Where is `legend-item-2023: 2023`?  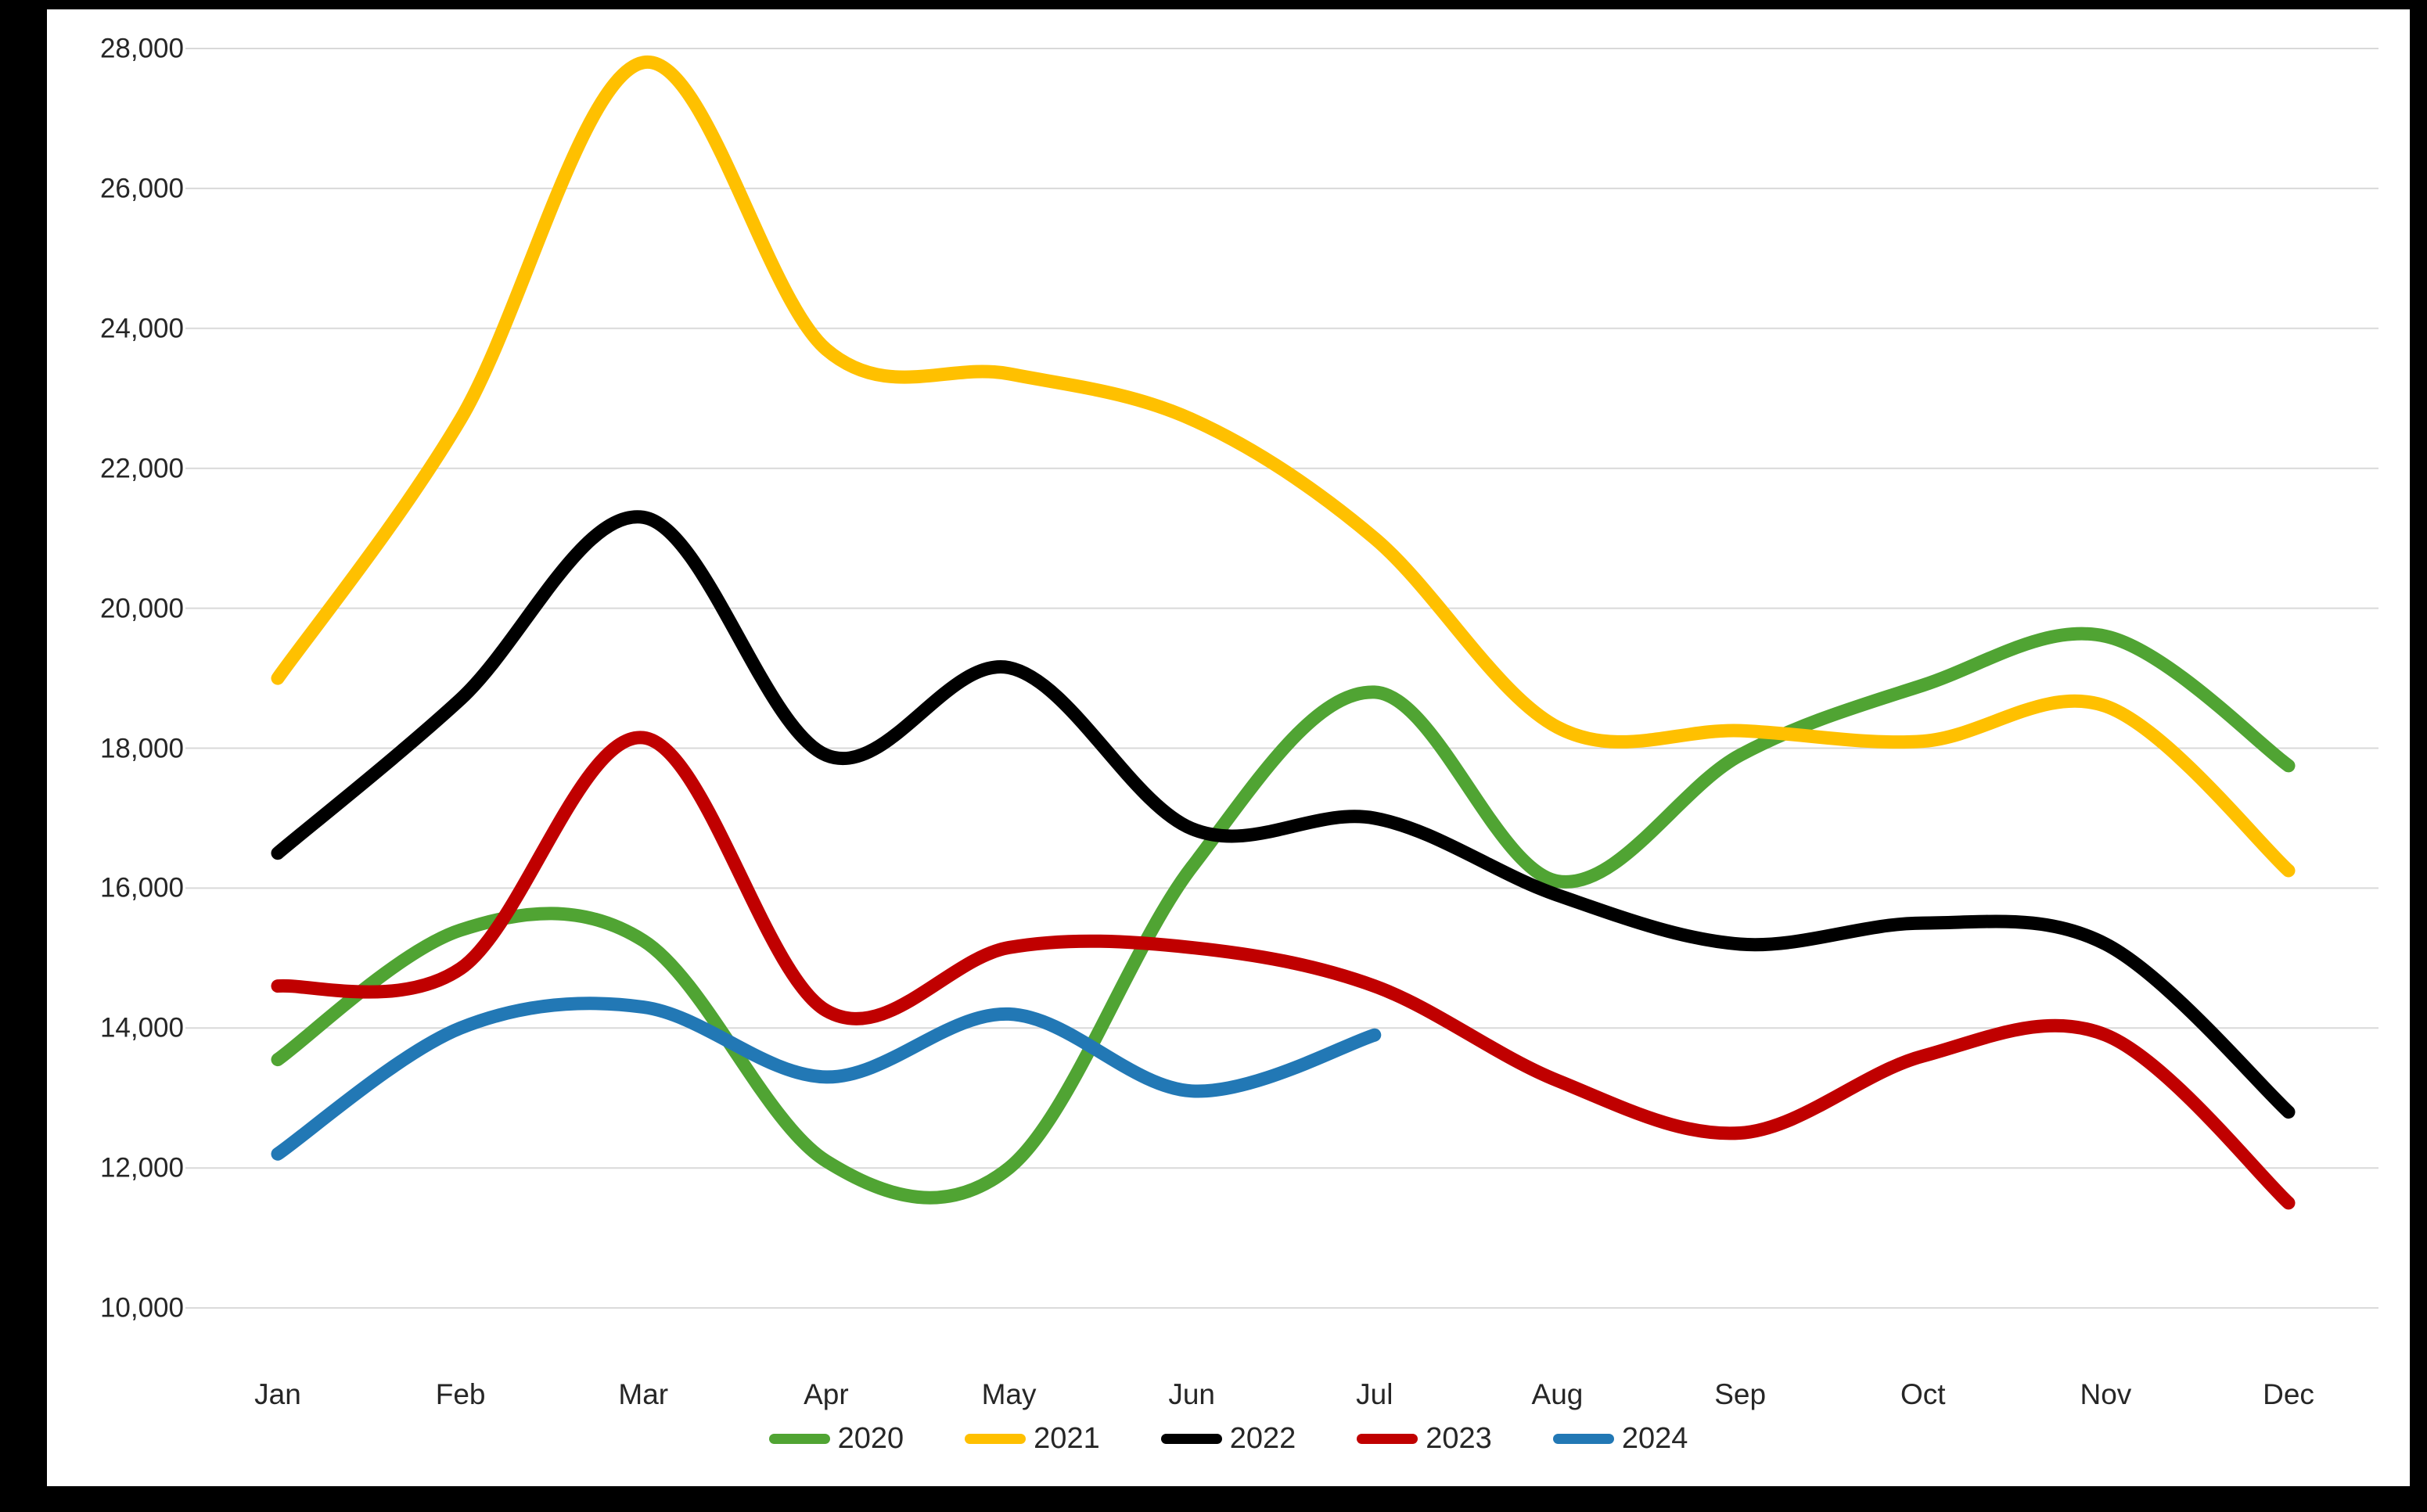 legend-item-2023: 2023 is located at coordinates (1424, 1439).